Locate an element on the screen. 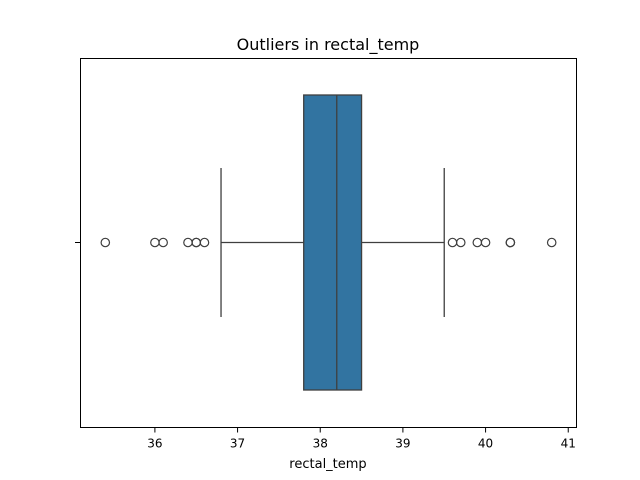 This screenshot has height=480, width=640. x-tick-label: 40 is located at coordinates (485, 444).